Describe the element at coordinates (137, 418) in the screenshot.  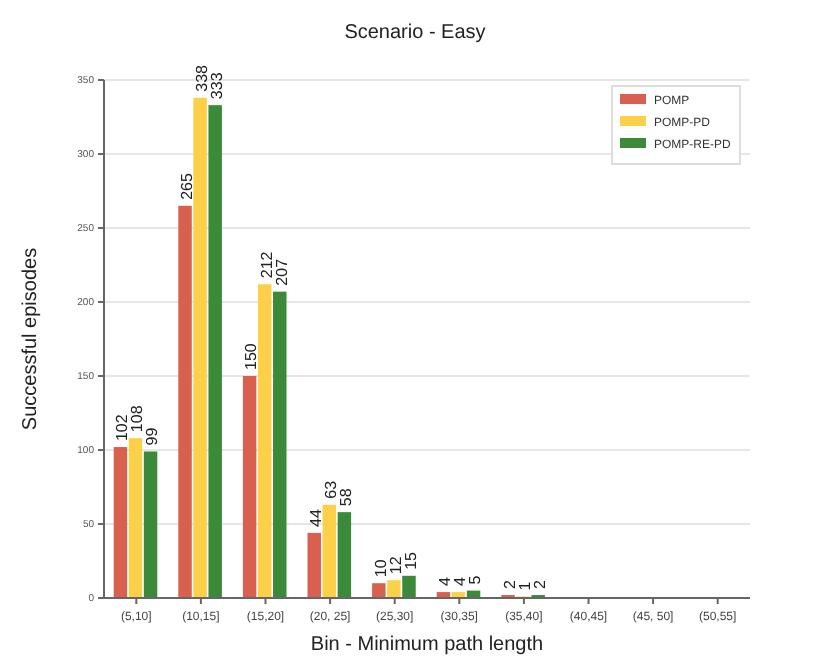
I see `data-label: 108` at that location.